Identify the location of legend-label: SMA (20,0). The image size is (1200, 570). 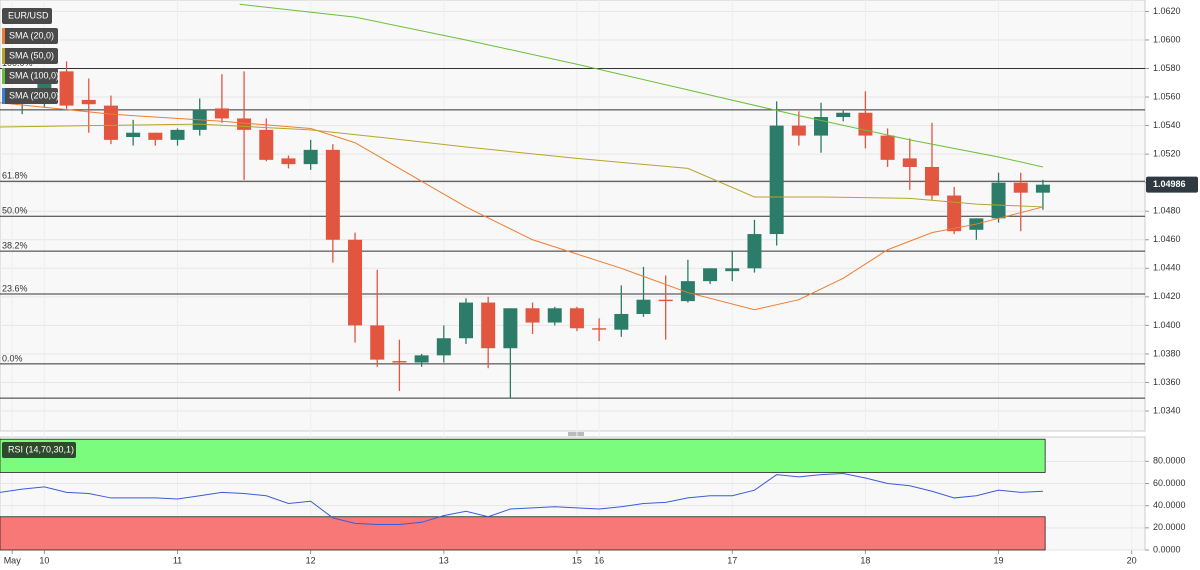
(31, 35).